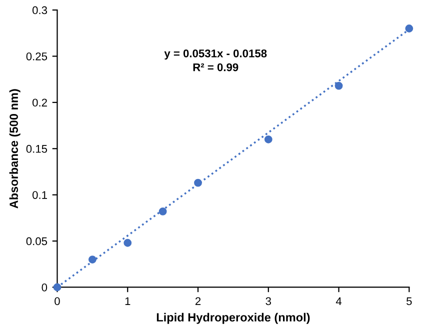 This screenshot has width=424, height=334. I want to click on y-tick-label: 0.1, so click(39, 195).